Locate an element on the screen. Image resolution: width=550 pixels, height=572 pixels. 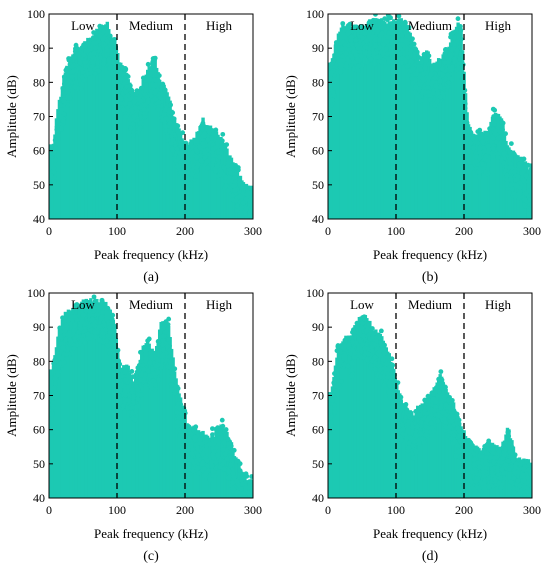
x-tick-label: 300 is located at coordinates (253, 231).